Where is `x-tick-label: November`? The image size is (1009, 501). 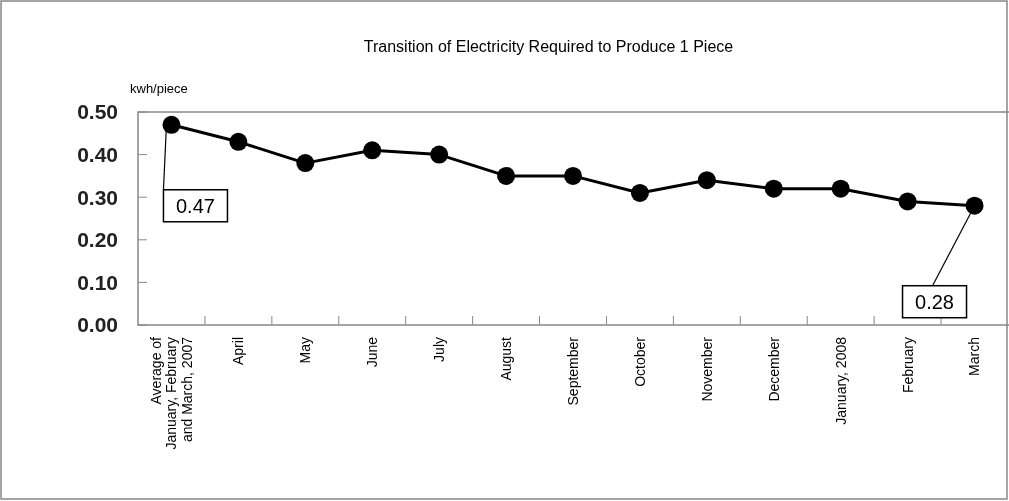 x-tick-label: November is located at coordinates (706, 369).